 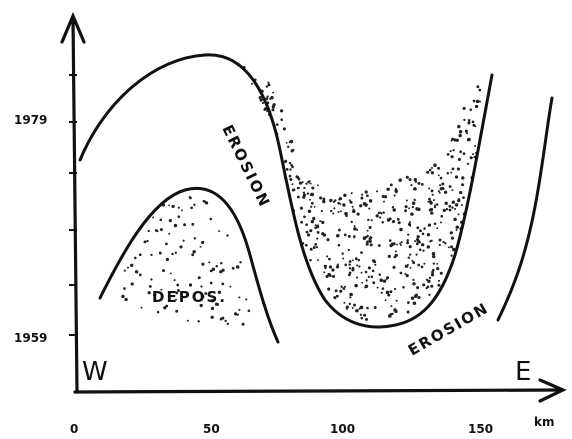 I want to click on deposition-label: DEPOS., so click(x=189, y=297).